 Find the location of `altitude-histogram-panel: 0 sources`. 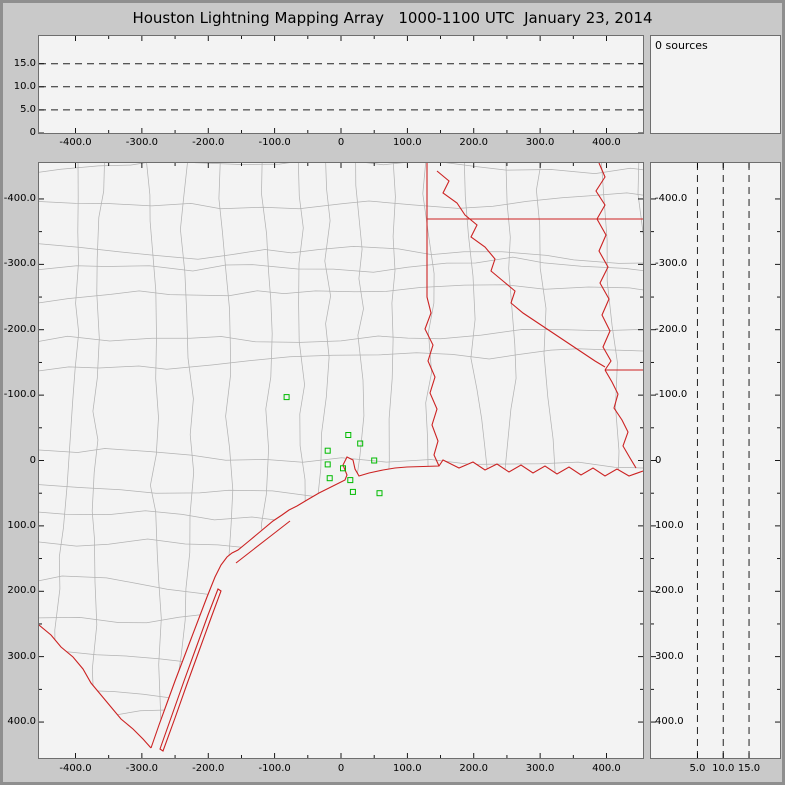

altitude-histogram-panel: 0 sources is located at coordinates (715, 84).